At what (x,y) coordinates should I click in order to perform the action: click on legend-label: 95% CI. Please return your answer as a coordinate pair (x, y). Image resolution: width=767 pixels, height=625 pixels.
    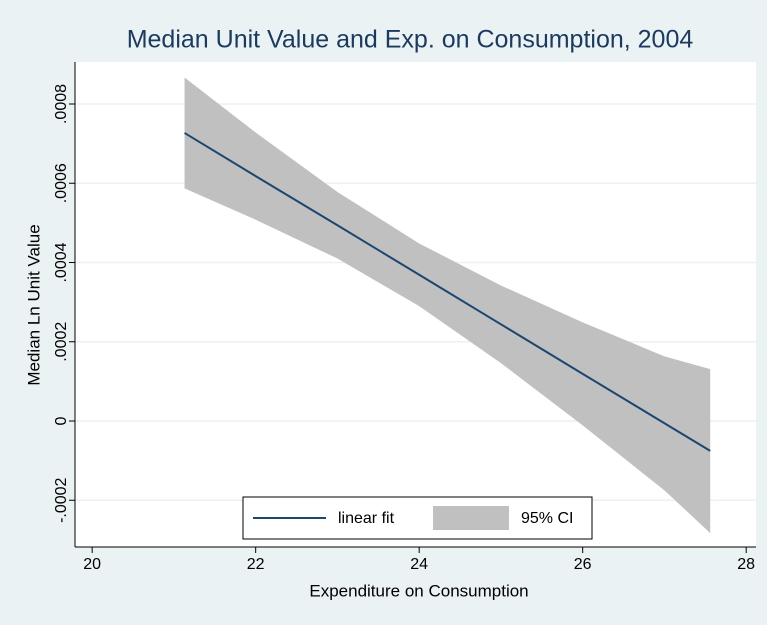
    Looking at the image, I should click on (547, 518).